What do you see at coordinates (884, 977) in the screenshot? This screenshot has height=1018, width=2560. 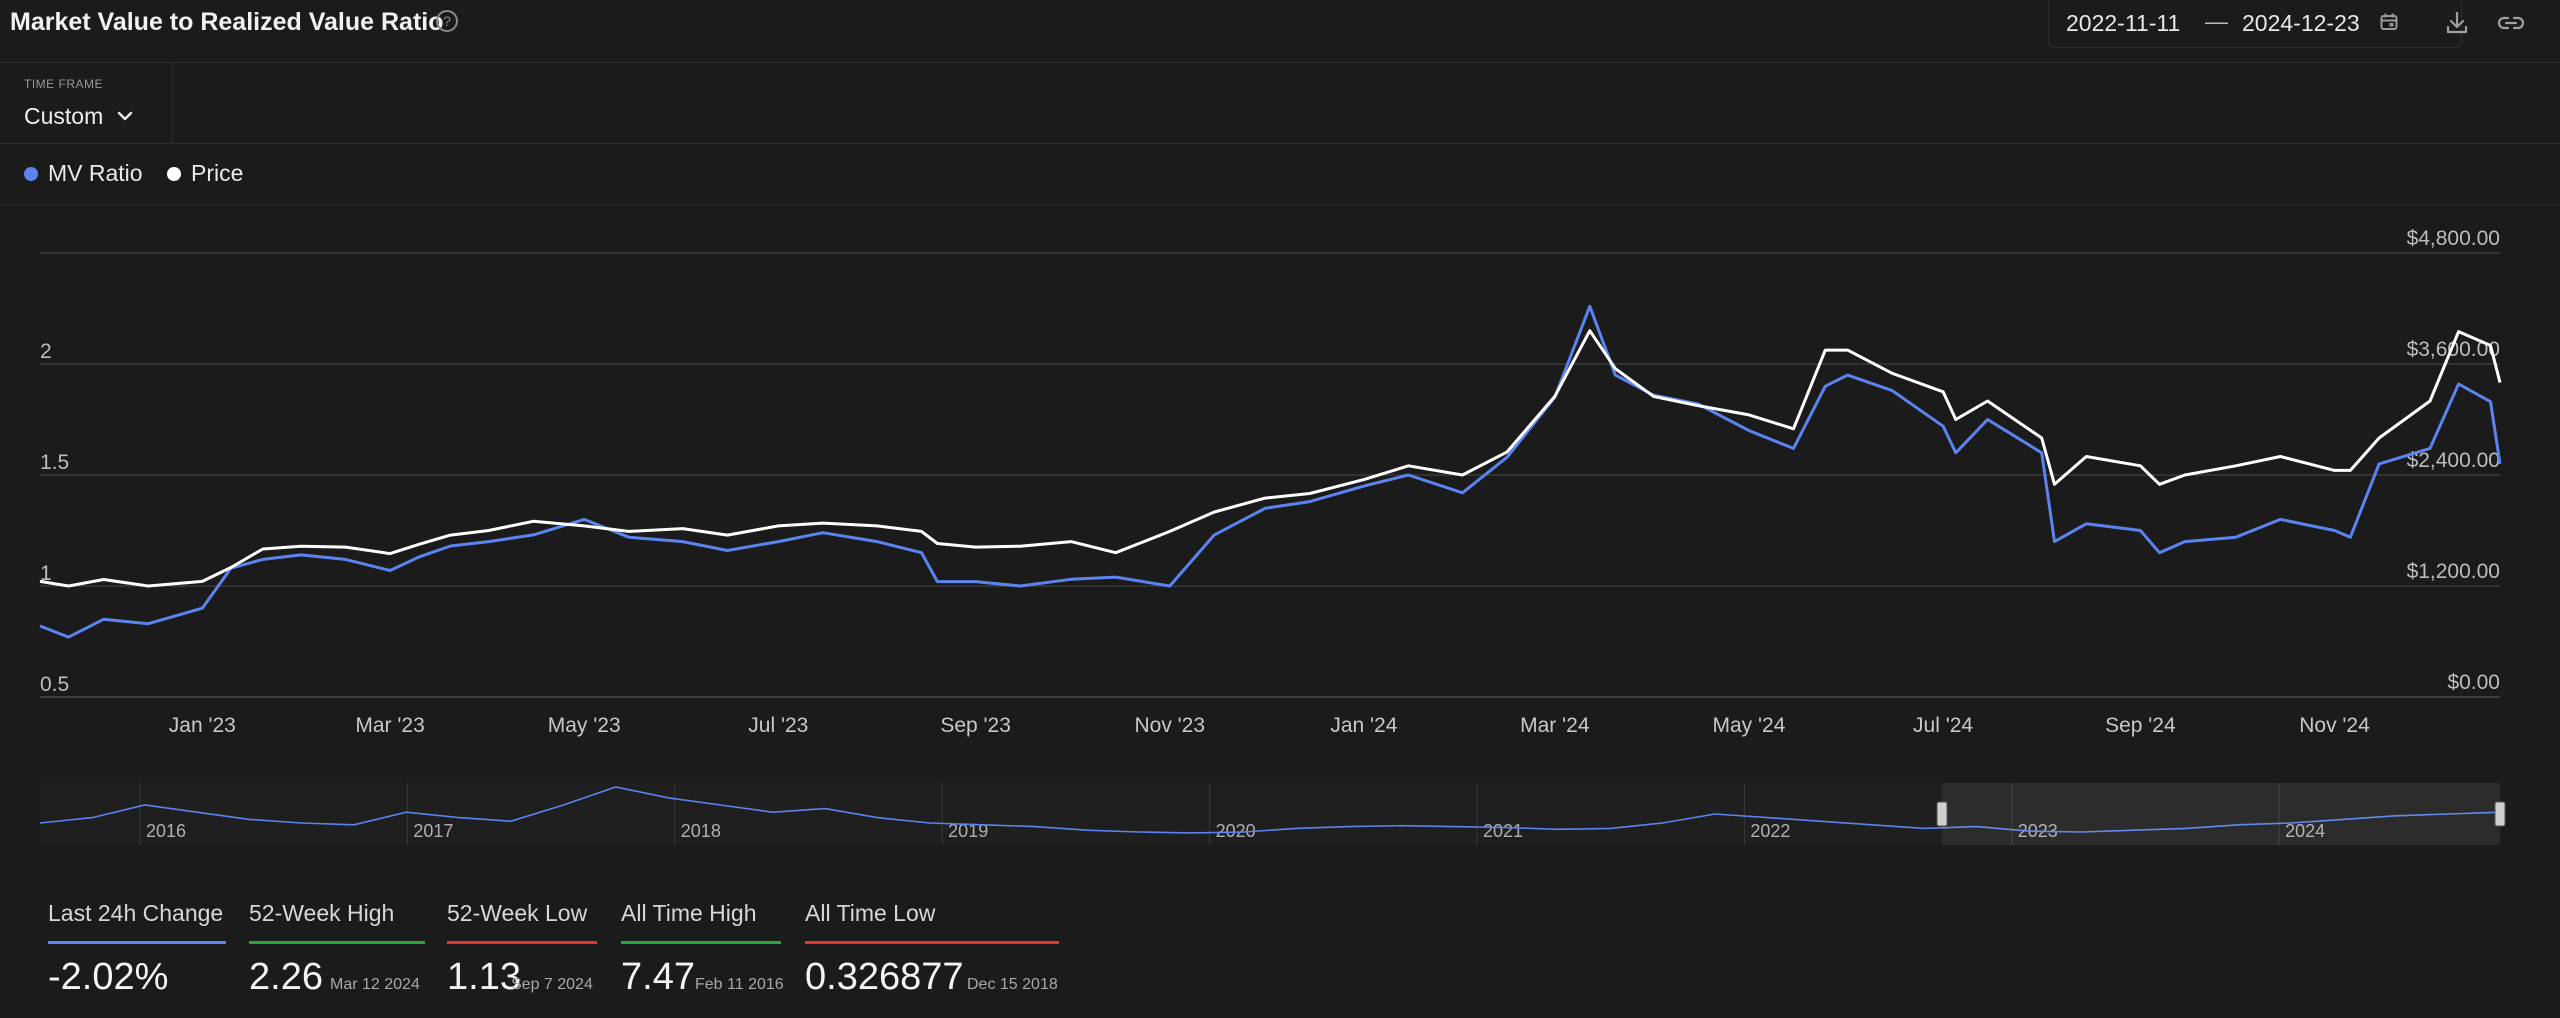 I see `stat-value: 0.326877` at bounding box center [884, 977].